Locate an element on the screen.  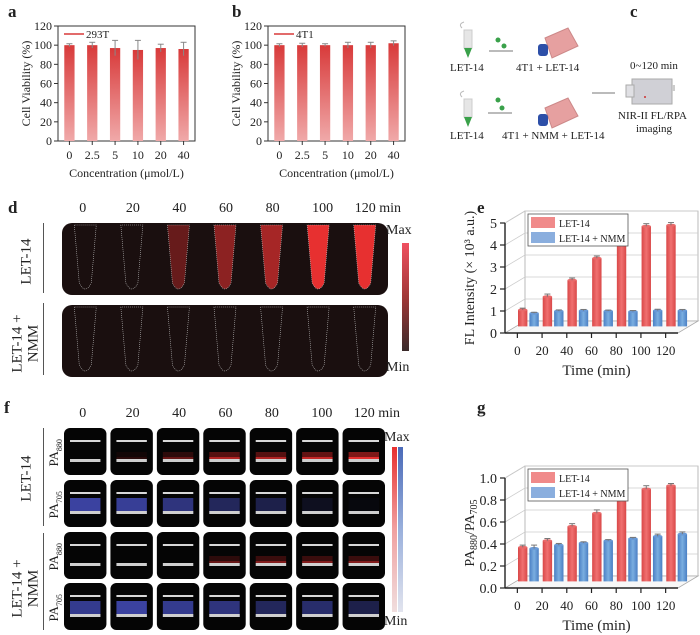
y-tick-label: 0.4 is located at coordinates (489, 545).